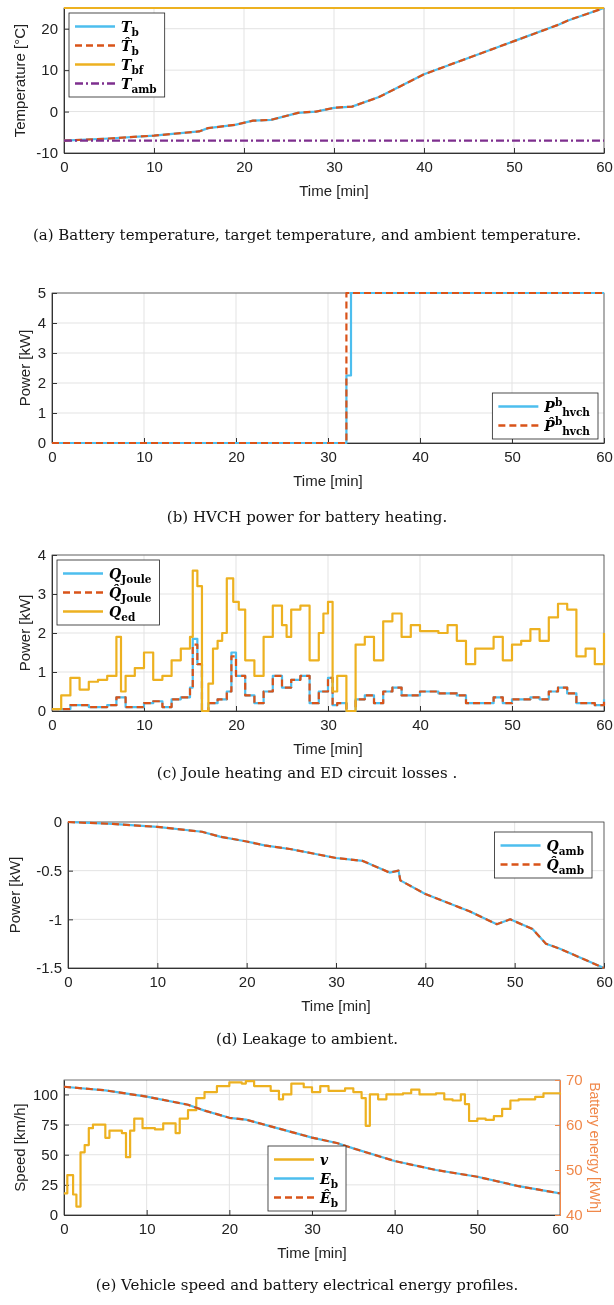  Describe the element at coordinates (574, 1170) in the screenshot. I see `y2-tick-label: 50` at that location.